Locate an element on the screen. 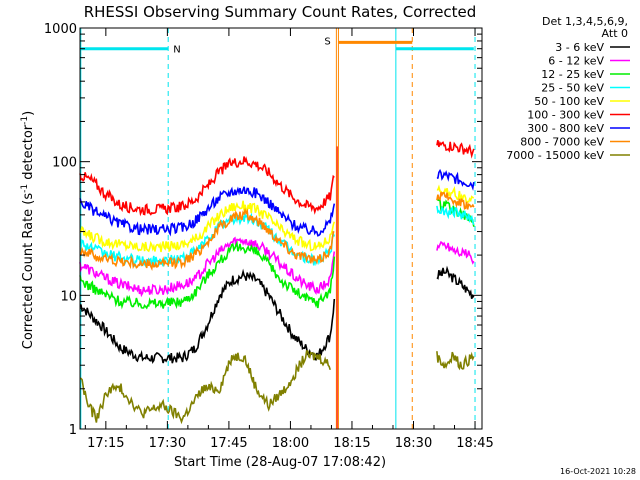 This screenshot has height=480, width=640. y-axis-label-end: ) is located at coordinates (28, 113).